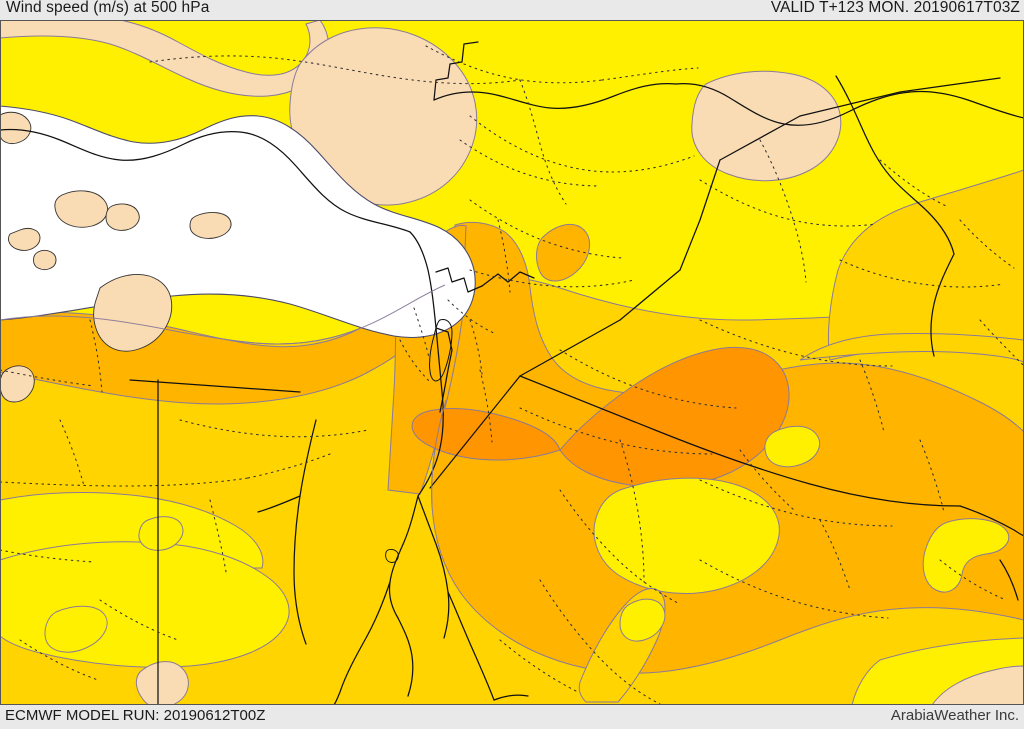  I want to click on pocket-yellow-arabia, so click(686, 536).